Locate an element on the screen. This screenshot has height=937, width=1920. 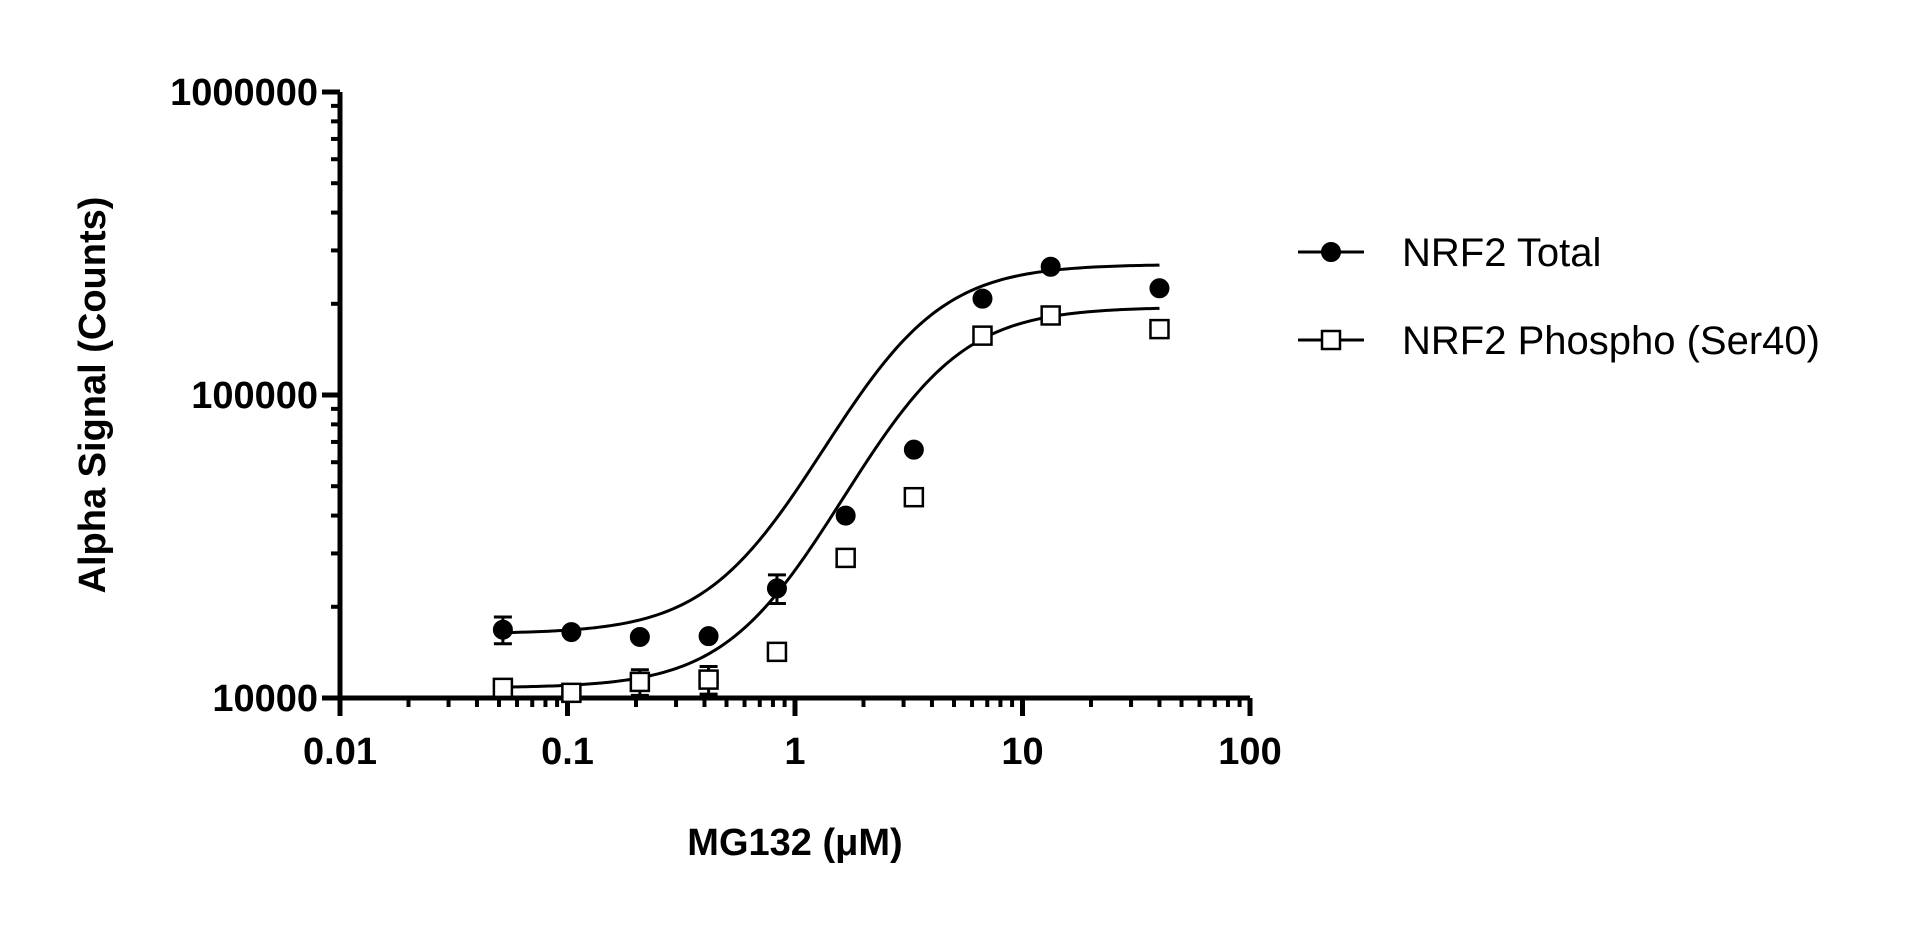
y-axis-title: Alpha Signal (Counts) is located at coordinates (93, 395).